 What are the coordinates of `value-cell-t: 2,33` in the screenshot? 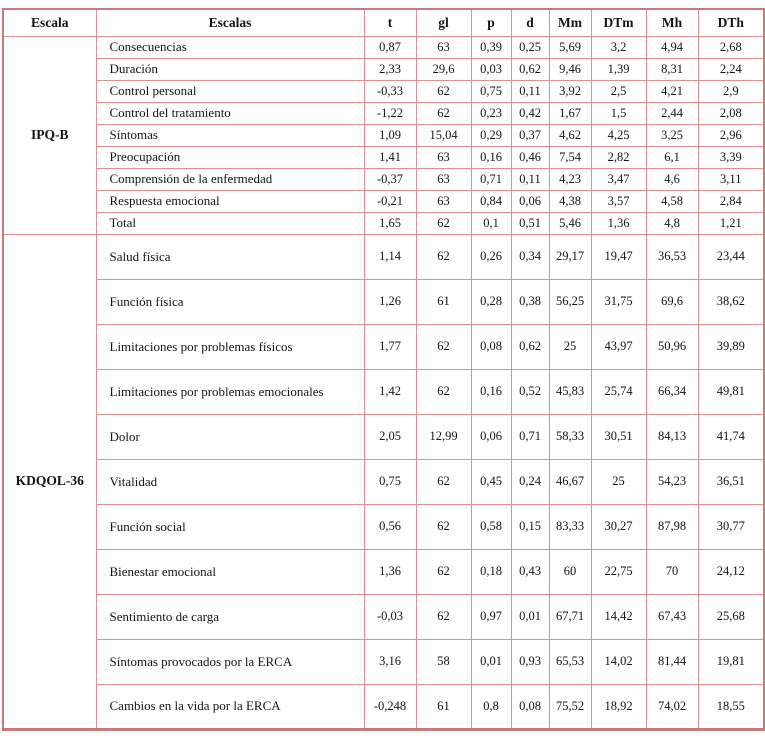 It's located at (390, 69).